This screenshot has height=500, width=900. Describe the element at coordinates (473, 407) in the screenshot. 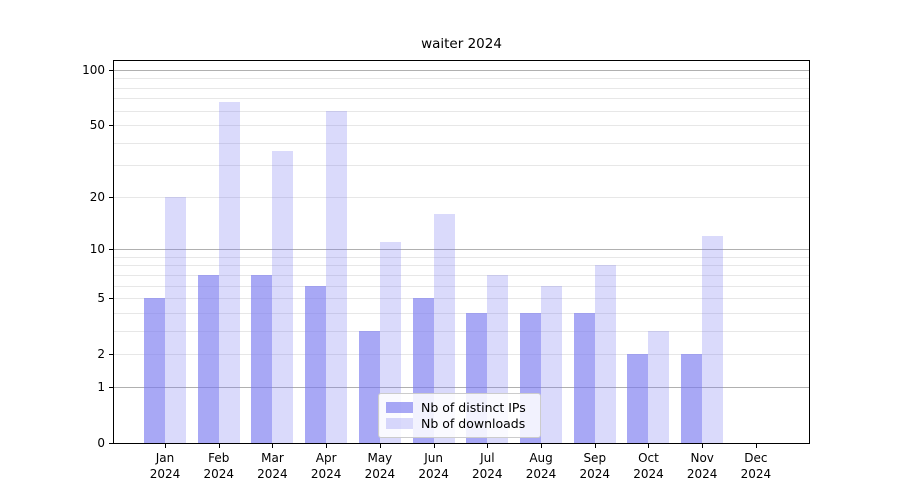

I see `legend-label-distinct-ips: Nb of distinct IPs` at that location.